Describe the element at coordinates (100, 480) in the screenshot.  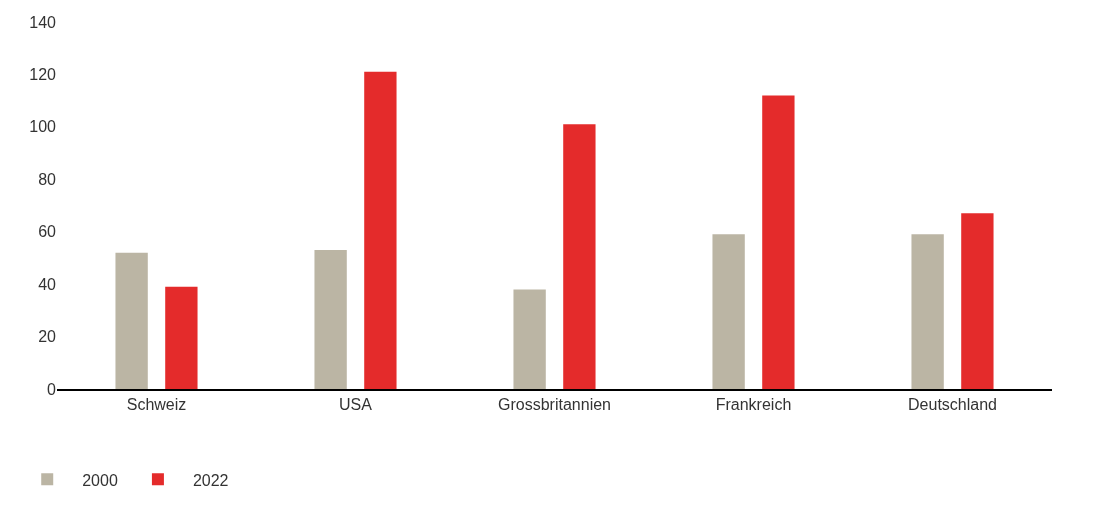
I see `legend-label: 2000` at that location.